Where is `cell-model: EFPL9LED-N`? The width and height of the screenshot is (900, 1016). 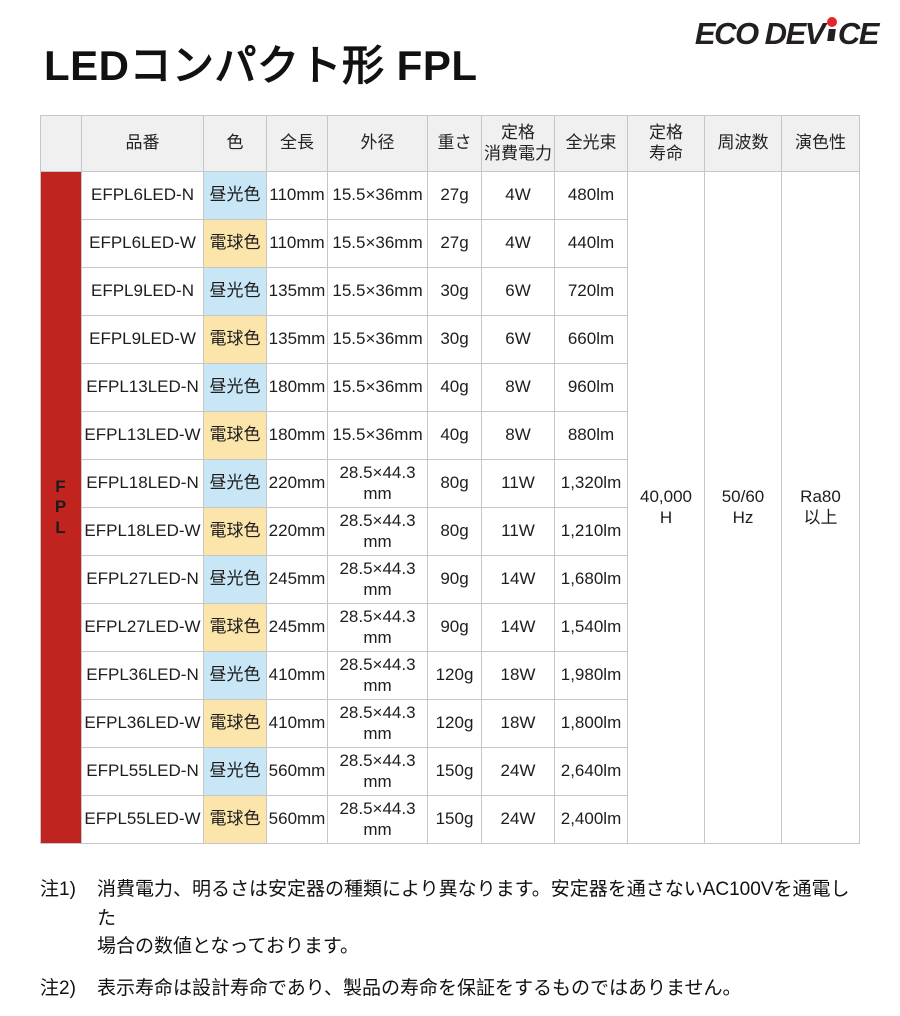 cell-model: EFPL9LED-N is located at coordinates (142, 291).